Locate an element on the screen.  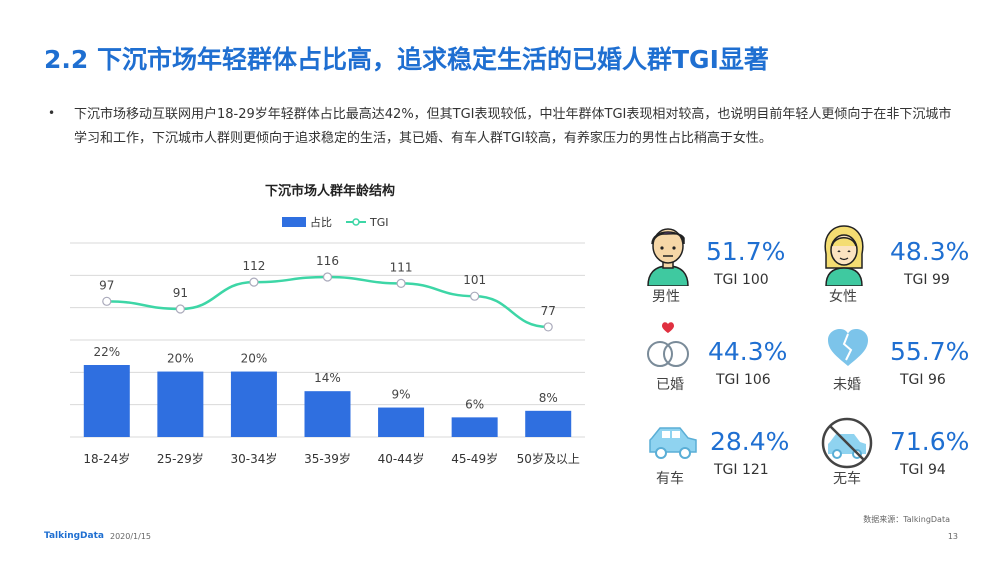
data-source: 数据来源：TalkingData is located at coordinates (906, 519).